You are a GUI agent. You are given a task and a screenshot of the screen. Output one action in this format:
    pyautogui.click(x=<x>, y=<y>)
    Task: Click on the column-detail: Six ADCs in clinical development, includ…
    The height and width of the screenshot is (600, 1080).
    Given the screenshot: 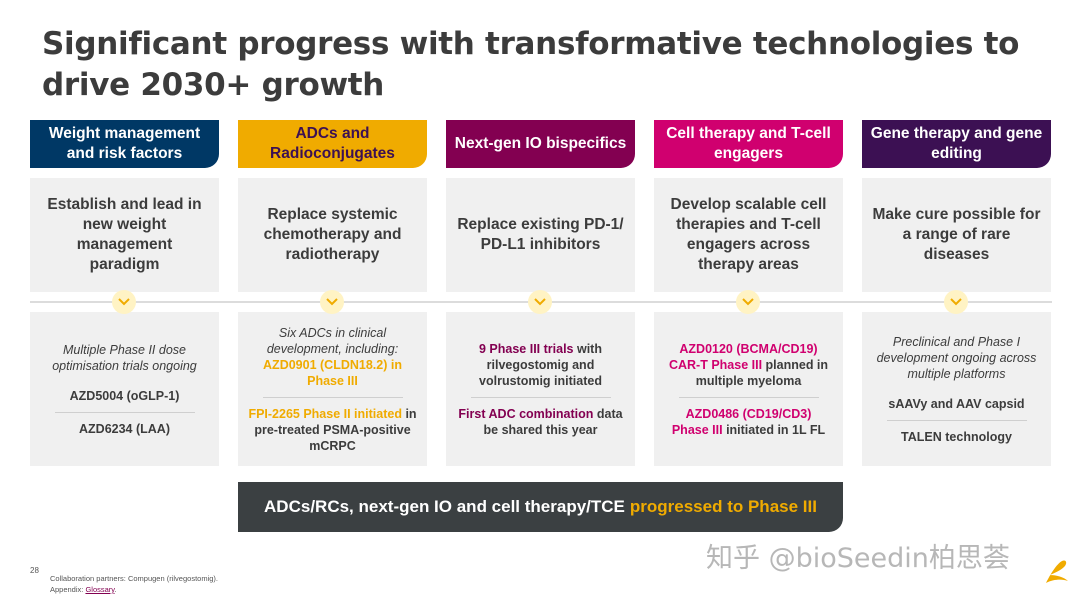 What is the action you would take?
    pyautogui.click(x=332, y=389)
    